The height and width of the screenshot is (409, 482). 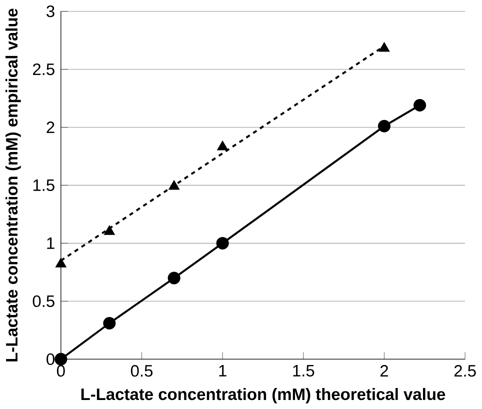 I want to click on y-tick-label: 0.5, so click(x=43, y=301).